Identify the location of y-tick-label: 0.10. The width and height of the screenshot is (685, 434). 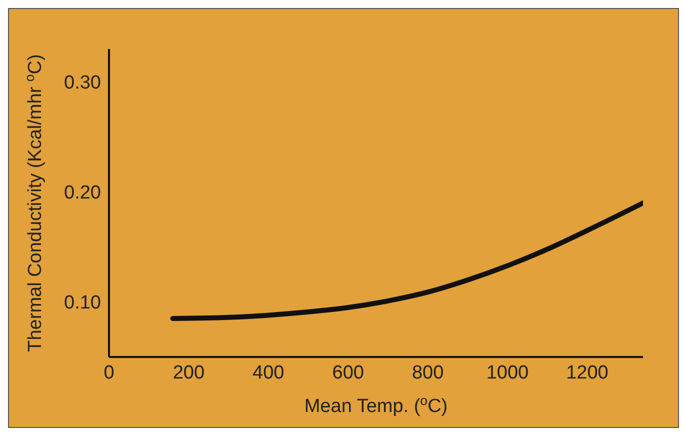
(82, 303).